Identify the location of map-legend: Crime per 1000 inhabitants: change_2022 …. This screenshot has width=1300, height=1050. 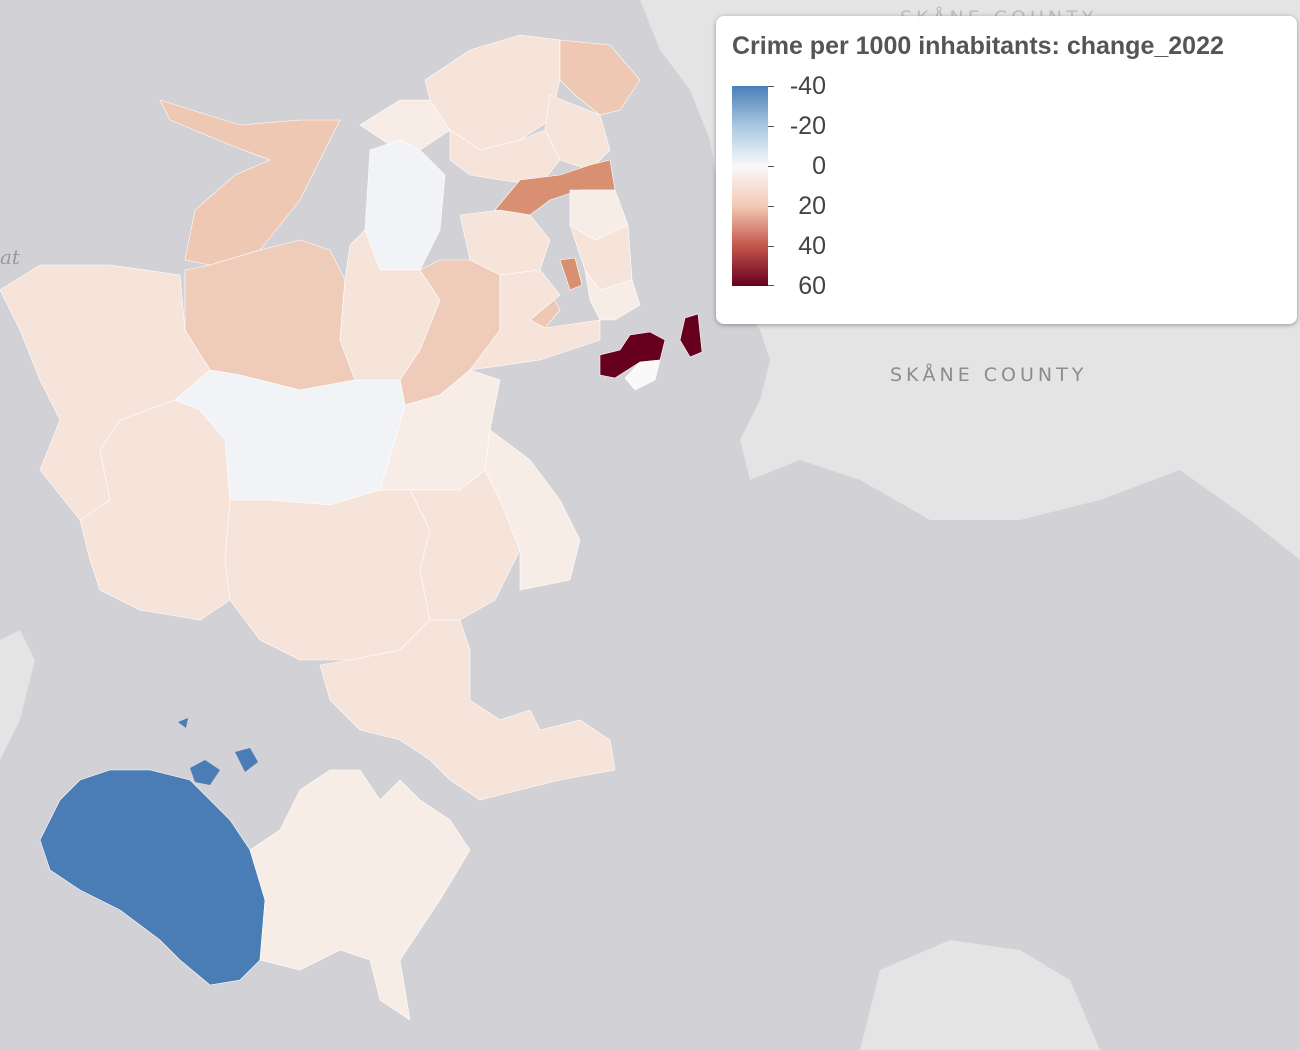
(1006, 170).